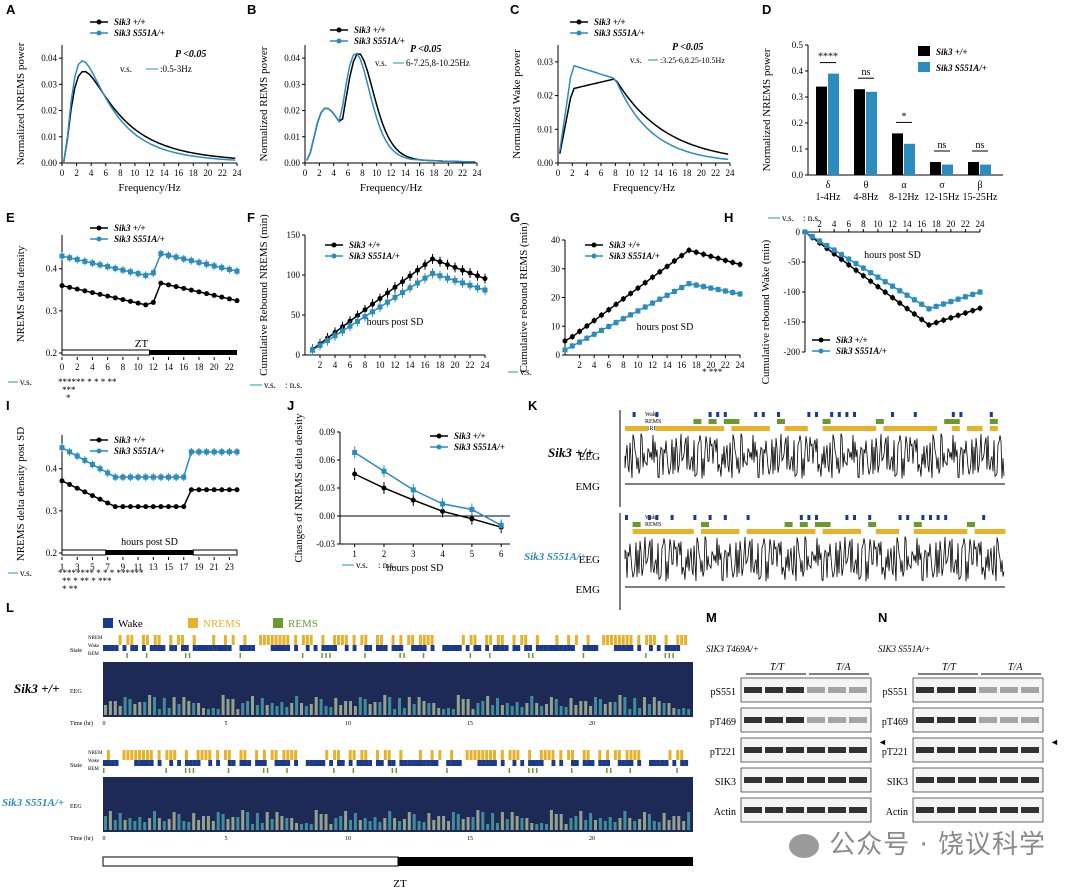  What do you see at coordinates (470, 839) in the screenshot?
I see `time-tick-label: 15` at bounding box center [470, 839].